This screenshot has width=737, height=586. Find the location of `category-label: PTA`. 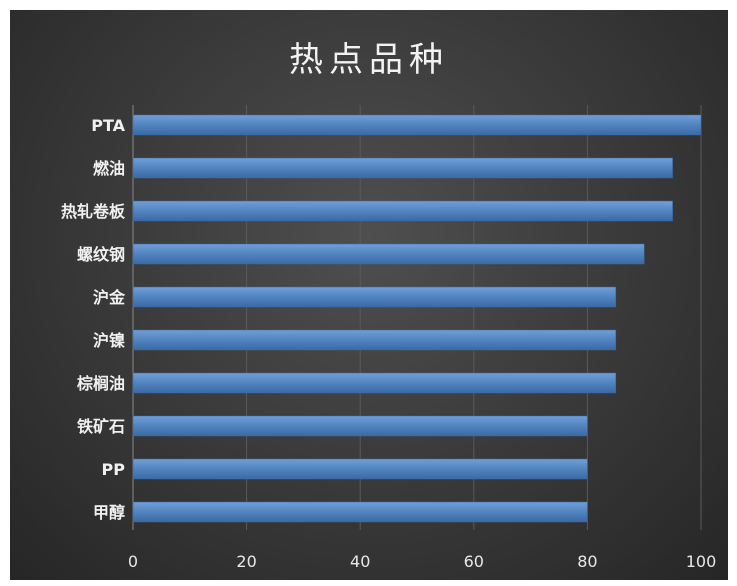

category-label: PTA is located at coordinates (108, 125).